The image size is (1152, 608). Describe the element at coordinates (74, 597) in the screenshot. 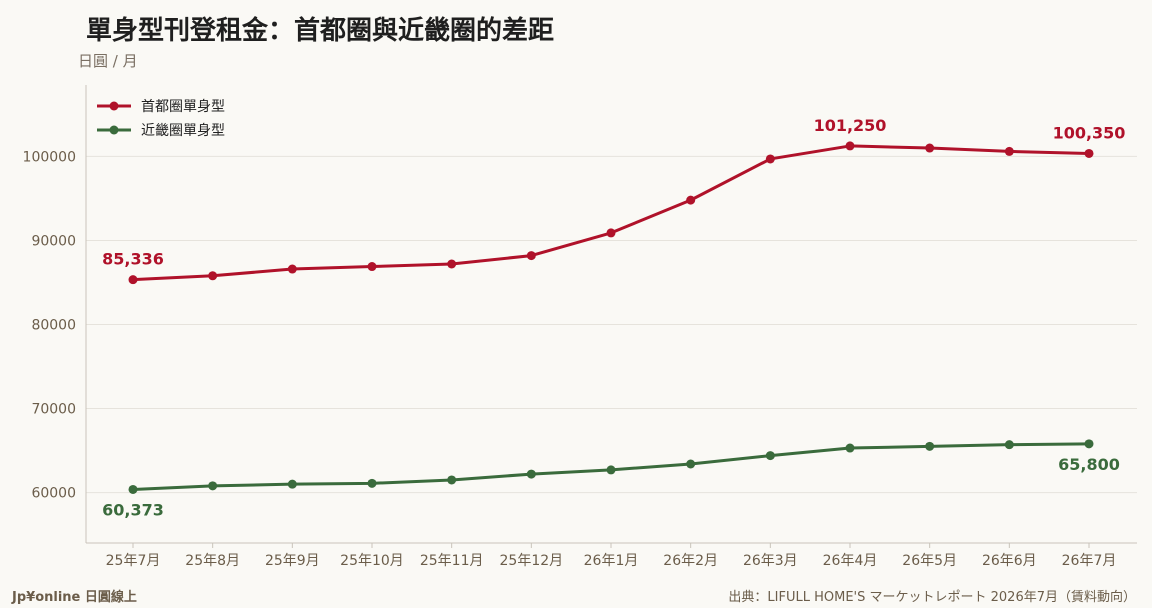

I see `brand-label: Jp¥online 日圓線上` at that location.